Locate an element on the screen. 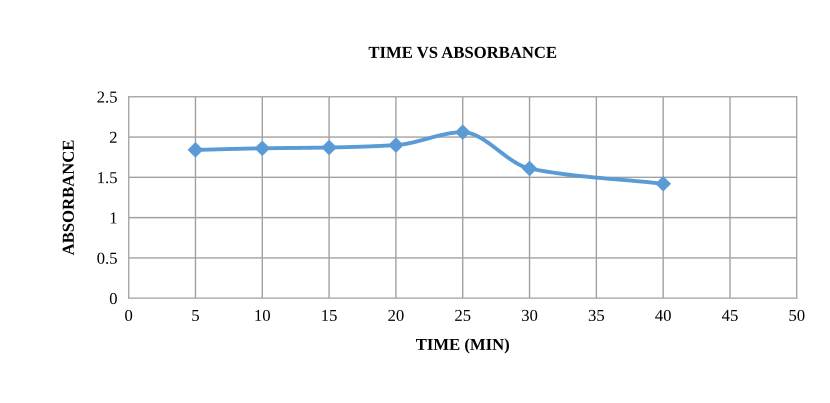 The width and height of the screenshot is (830, 403). x-tick-label: 40 is located at coordinates (663, 316).